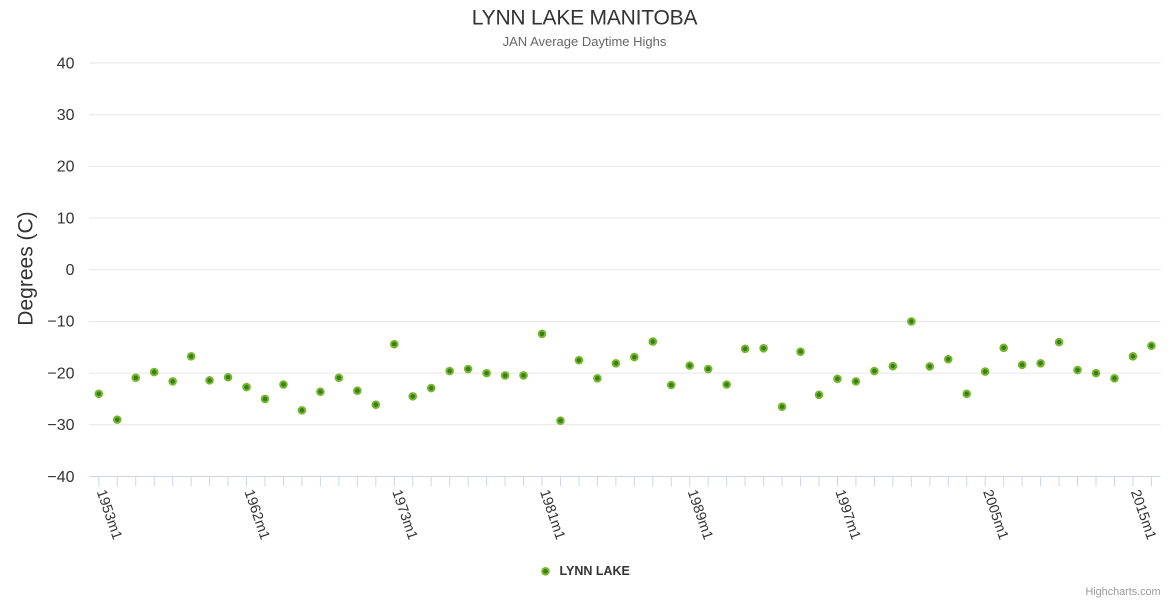  What do you see at coordinates (66, 115) in the screenshot?
I see `svg-text: 30` at bounding box center [66, 115].